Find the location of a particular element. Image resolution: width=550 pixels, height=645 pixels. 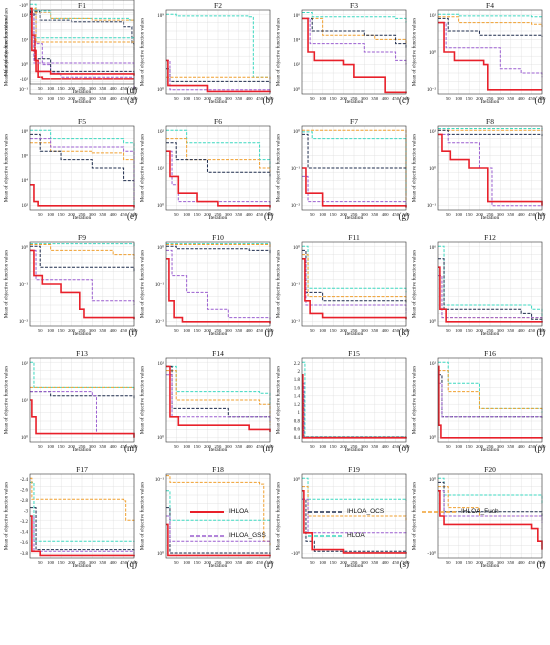

xtick-label-f20: 400 is located at coordinates (522, 562).